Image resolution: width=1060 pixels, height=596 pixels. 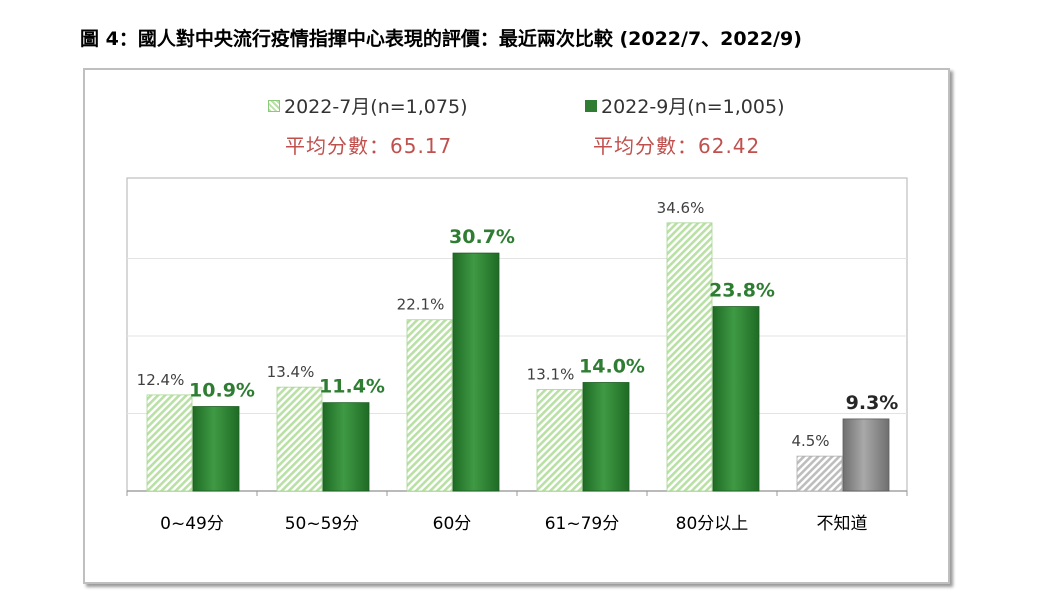 What do you see at coordinates (677, 146) in the screenshot?
I see `average-september: 平均分數：62.42` at bounding box center [677, 146].